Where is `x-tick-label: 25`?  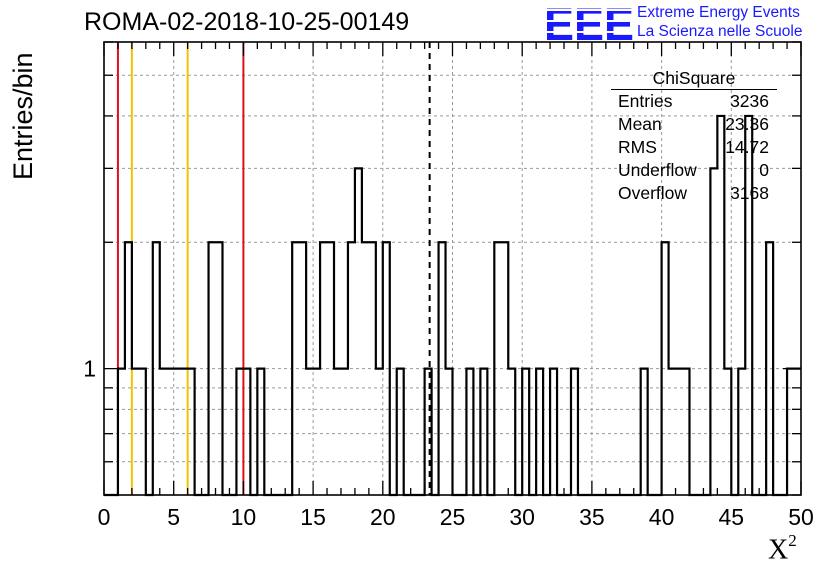
x-tick-label: 25 is located at coordinates (453, 517).